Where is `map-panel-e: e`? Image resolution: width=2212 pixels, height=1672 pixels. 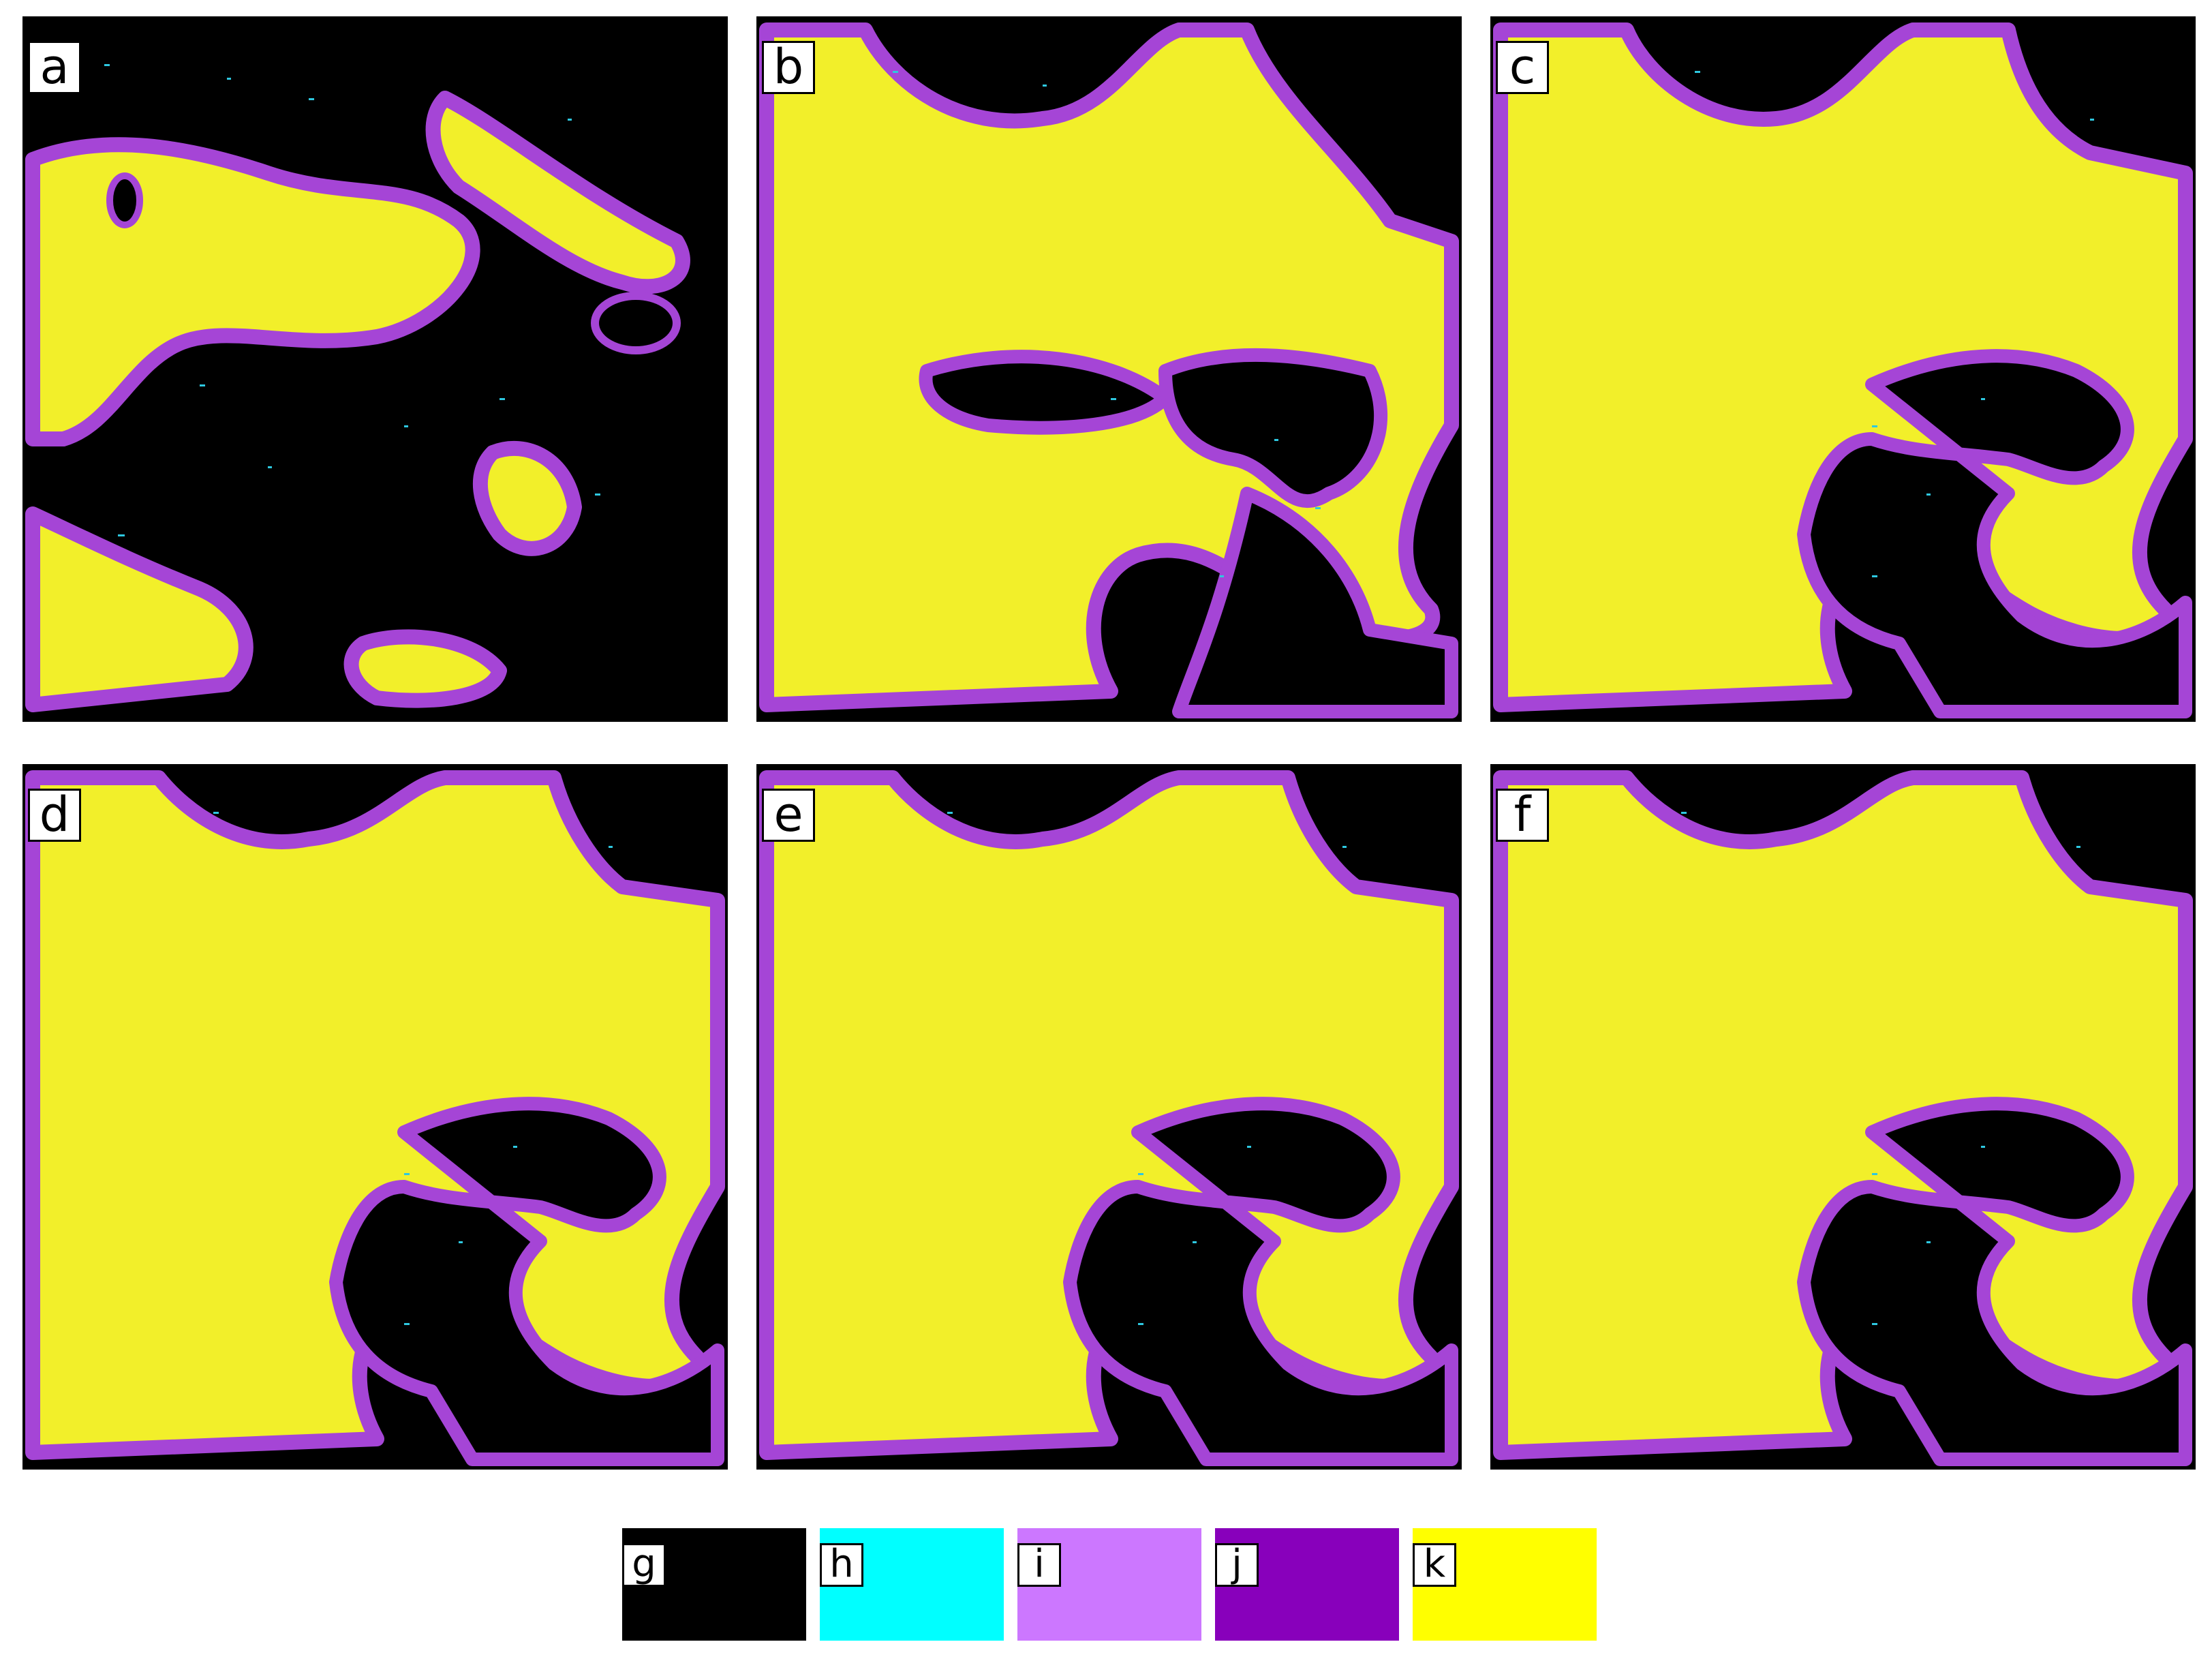 map-panel-e: e is located at coordinates (1109, 1117).